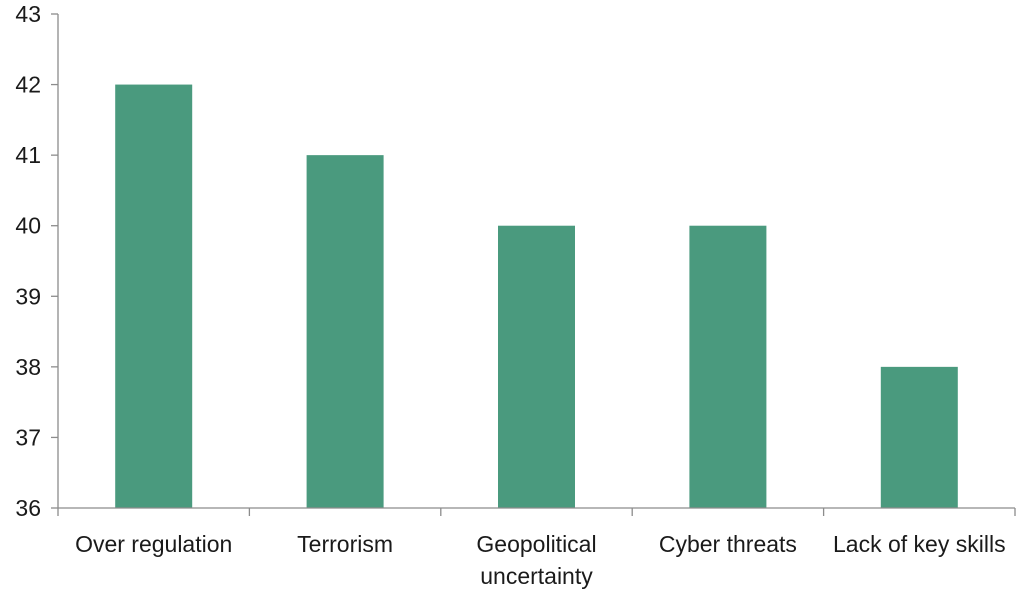  I want to click on x-tick-label-4: Lack of key skills, so click(919, 544).